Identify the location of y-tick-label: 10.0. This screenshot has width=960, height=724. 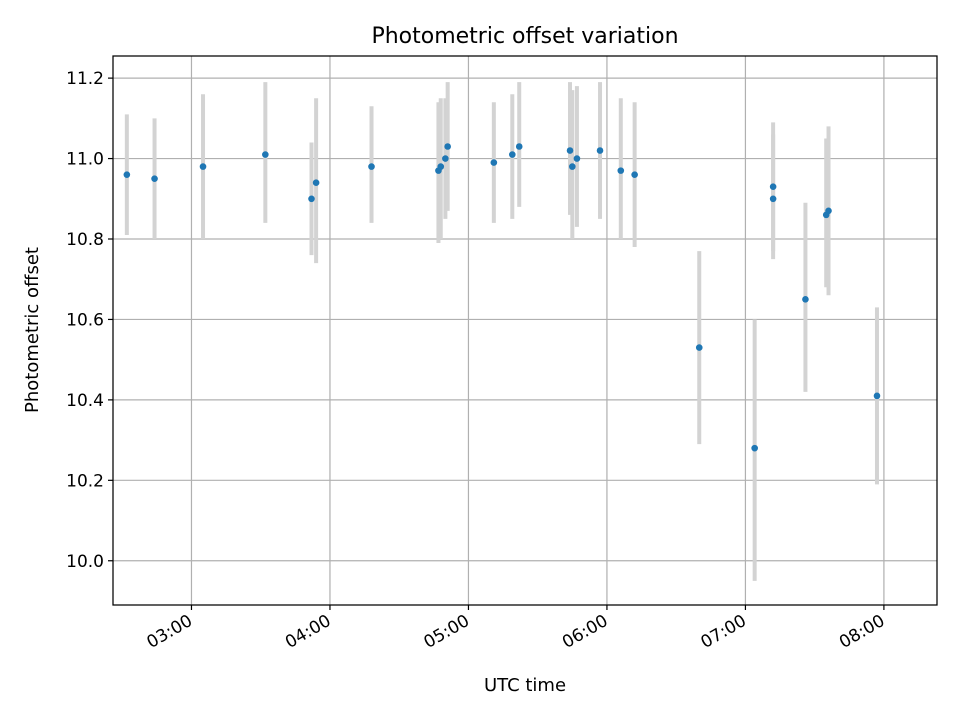
(85, 562).